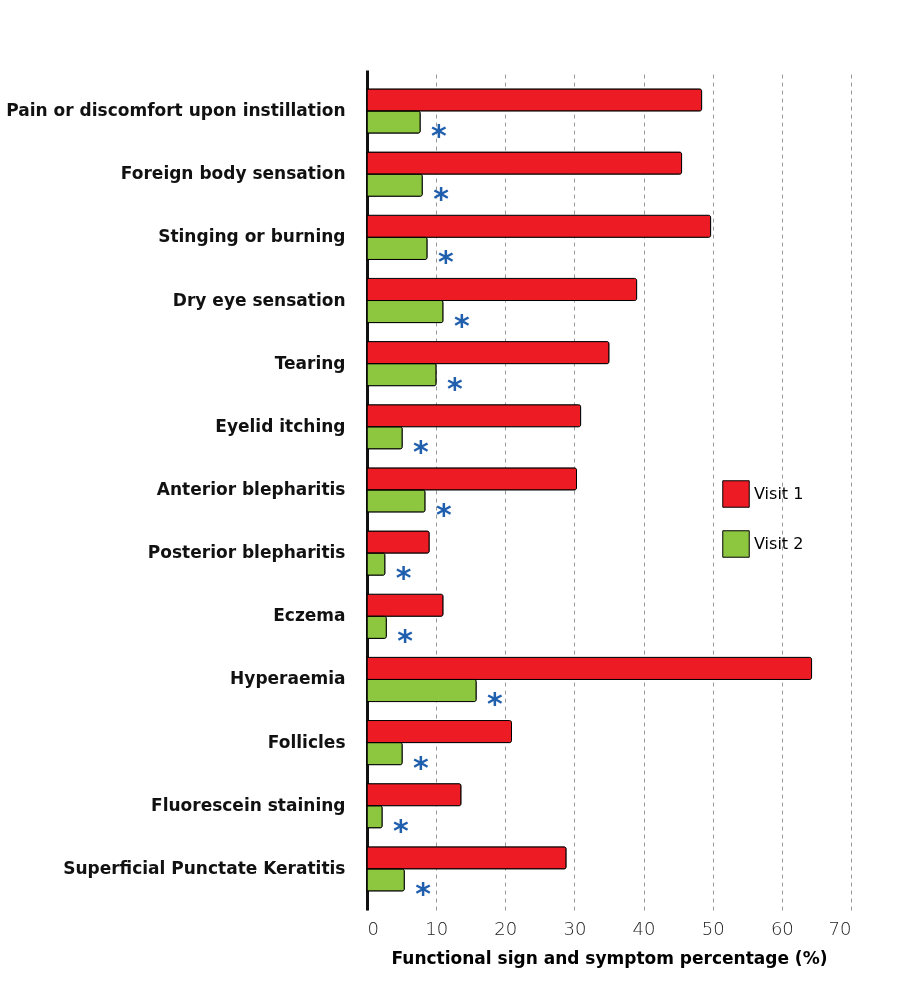 The width and height of the screenshot is (920, 1003). Describe the element at coordinates (575, 928) in the screenshot. I see `x-tick-label: 30` at that location.